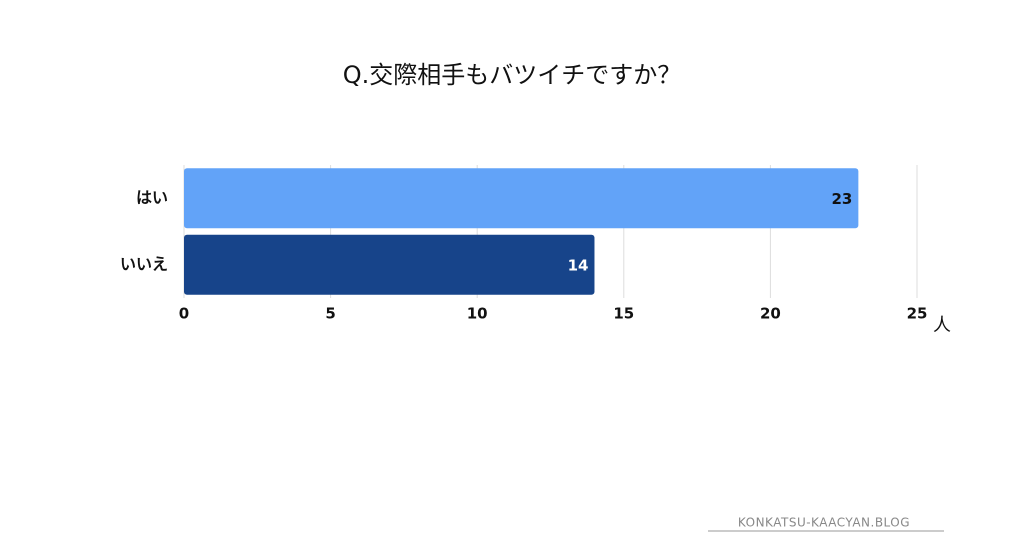  What do you see at coordinates (144, 263) in the screenshot?
I see `y-tick-label: いいえ` at bounding box center [144, 263].